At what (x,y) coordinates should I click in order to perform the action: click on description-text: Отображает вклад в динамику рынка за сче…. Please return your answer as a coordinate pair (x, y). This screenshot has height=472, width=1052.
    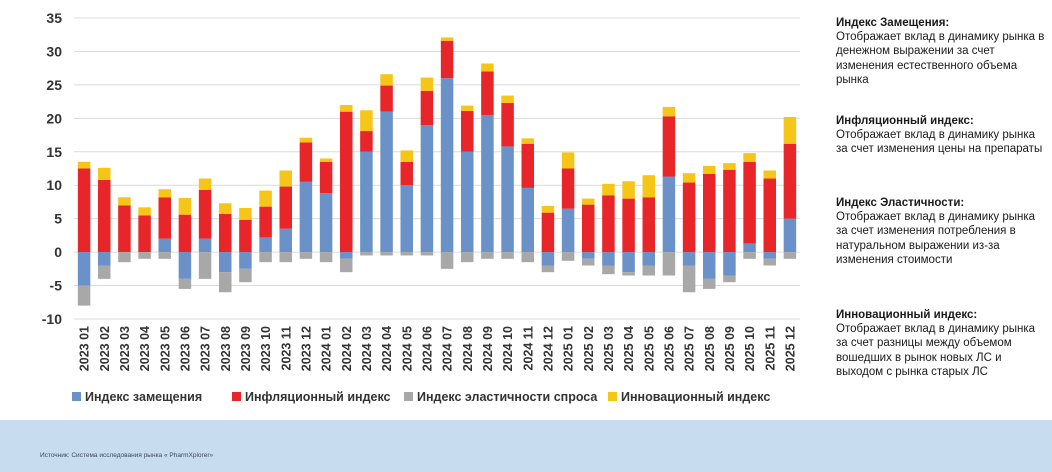
    Looking at the image, I should click on (936, 238).